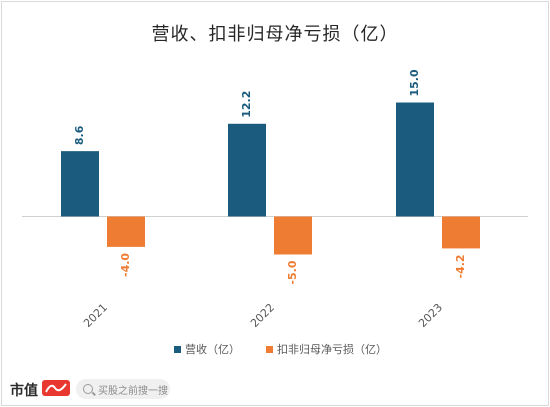 The height and width of the screenshot is (407, 550). I want to click on search-bar: 买股之前搜一搜, so click(123, 389).